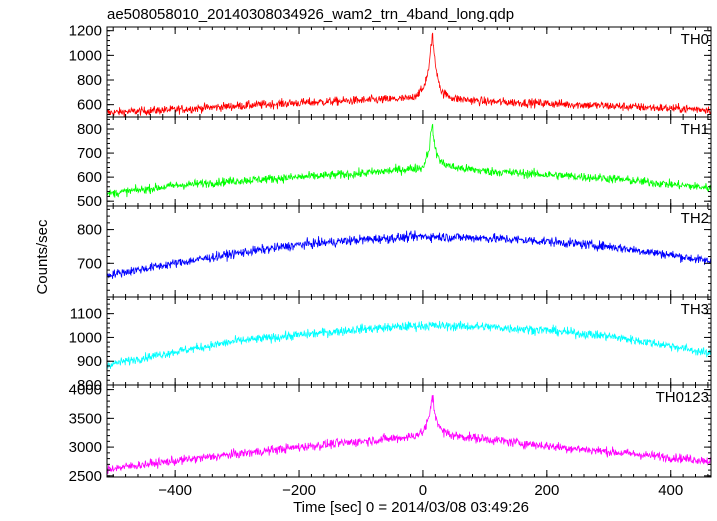 The height and width of the screenshot is (521, 717). Describe the element at coordinates (89, 201) in the screenshot. I see `y-tick-label: 500` at that location.